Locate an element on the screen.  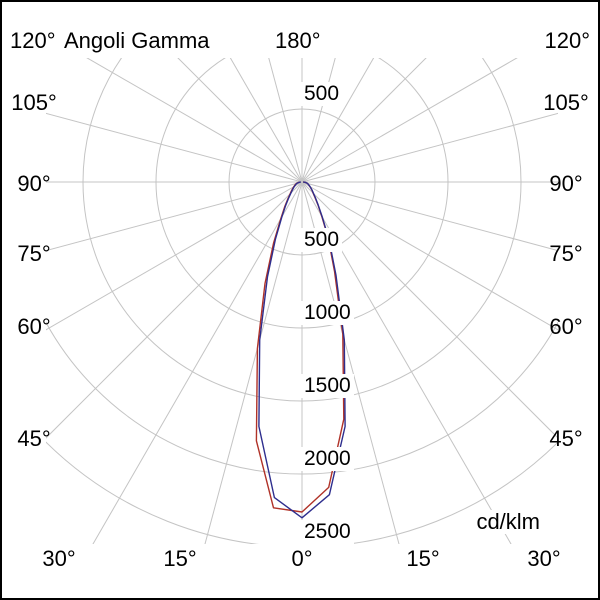
angle-label-120-left: 120° is located at coordinates (33, 40).